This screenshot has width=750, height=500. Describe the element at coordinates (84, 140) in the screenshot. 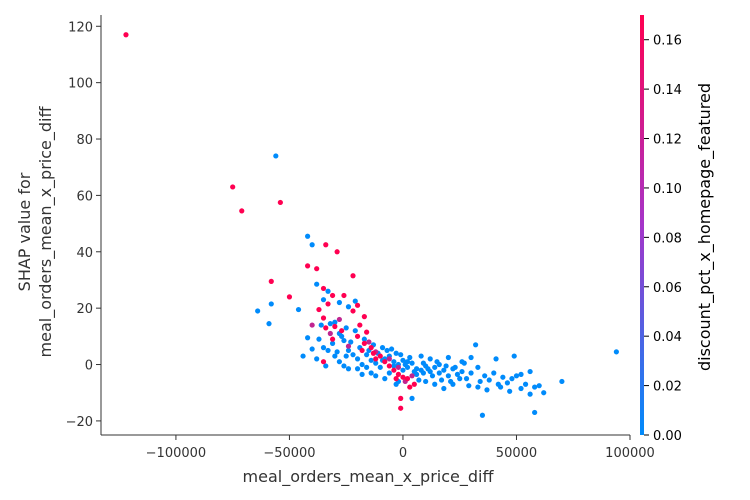

I see `y-tick-label: 80` at that location.